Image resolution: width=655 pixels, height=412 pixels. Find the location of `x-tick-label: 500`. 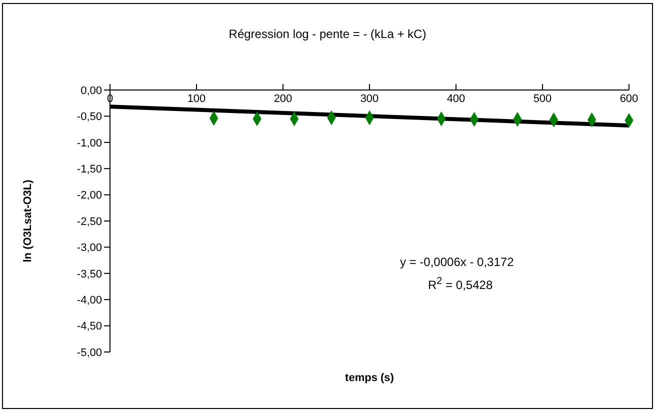

x-tick-label: 500 is located at coordinates (542, 99).